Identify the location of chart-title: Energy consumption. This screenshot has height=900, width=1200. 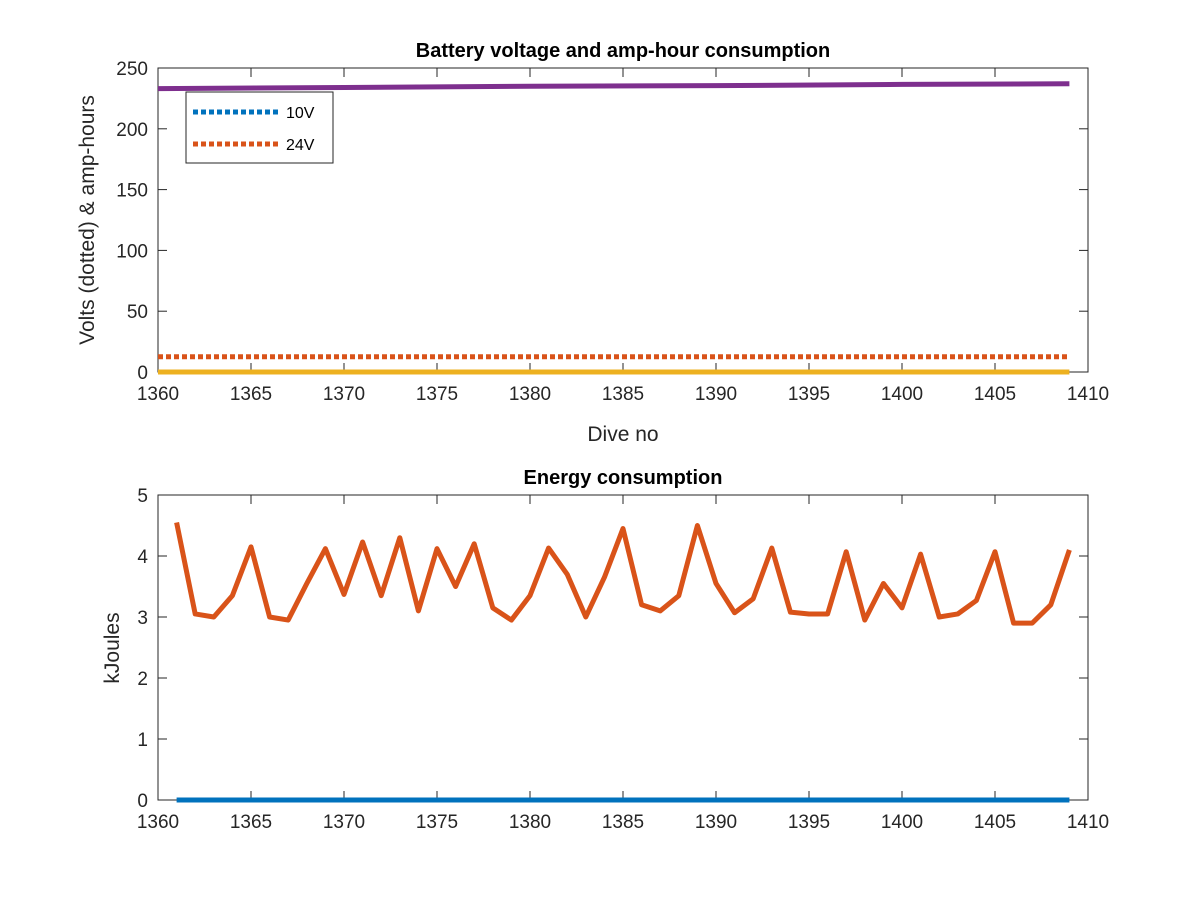
(623, 478).